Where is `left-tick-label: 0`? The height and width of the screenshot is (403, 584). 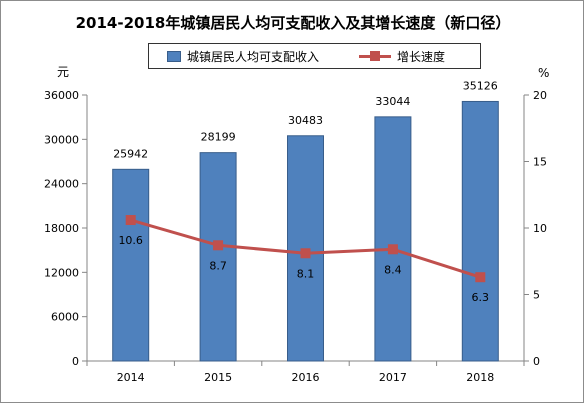
left-tick-label: 0 is located at coordinates (75, 361).